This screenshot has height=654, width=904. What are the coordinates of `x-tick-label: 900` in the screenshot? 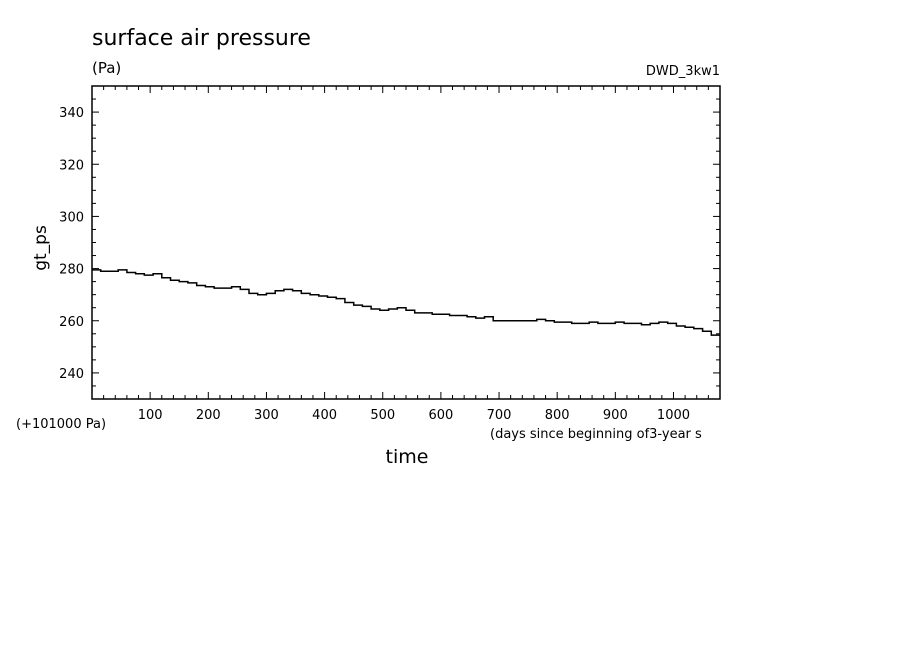 It's located at (615, 415).